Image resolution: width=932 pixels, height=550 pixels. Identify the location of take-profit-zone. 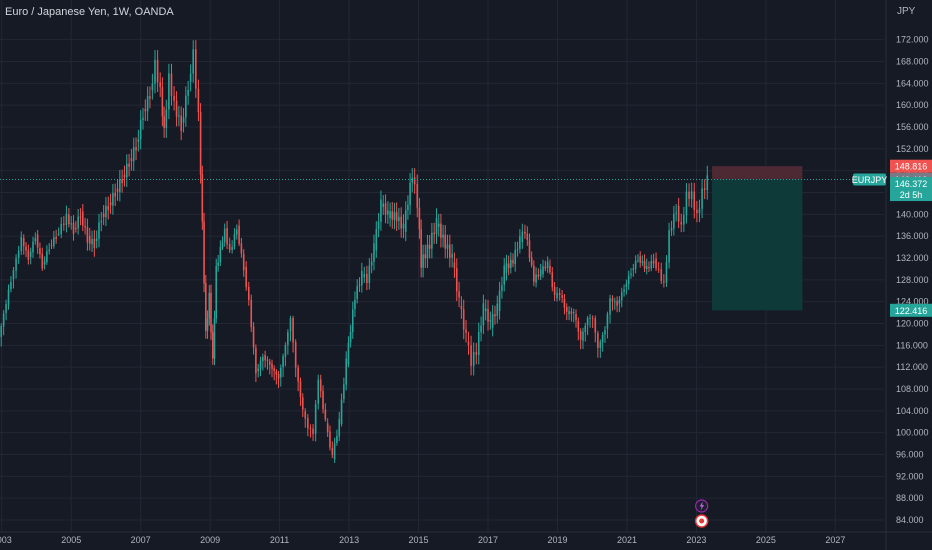
(757, 245).